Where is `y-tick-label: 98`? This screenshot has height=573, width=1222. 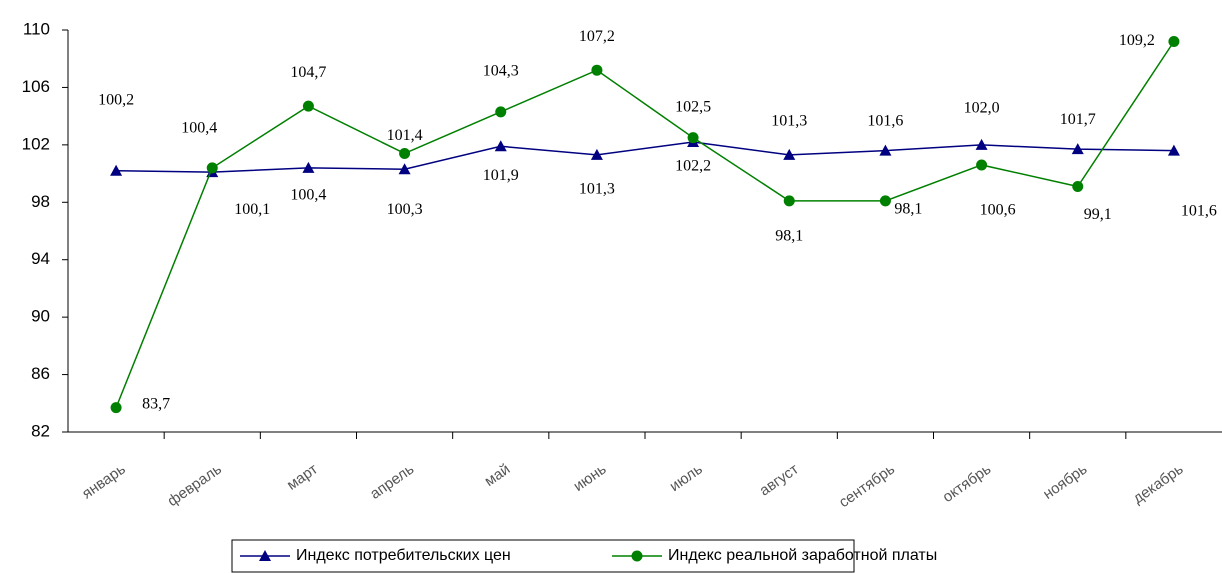 y-tick-label: 98 is located at coordinates (40, 201).